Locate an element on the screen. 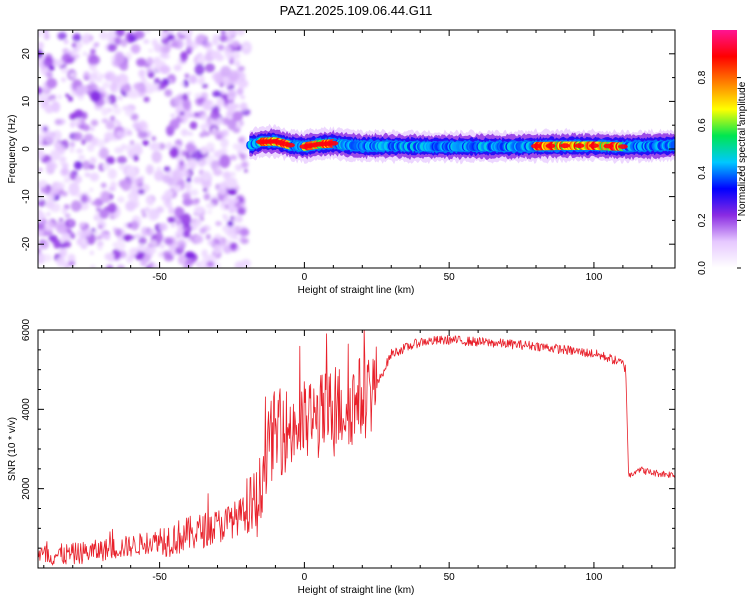  spectrogram-x-tick-label: 0 is located at coordinates (305, 277).